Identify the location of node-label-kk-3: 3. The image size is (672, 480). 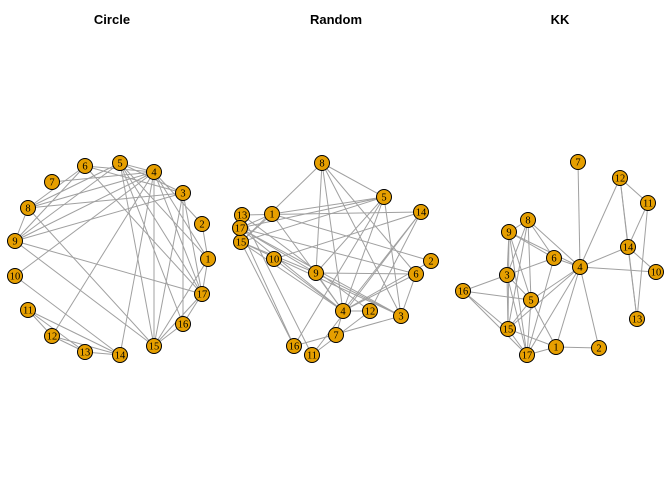
(506, 276).